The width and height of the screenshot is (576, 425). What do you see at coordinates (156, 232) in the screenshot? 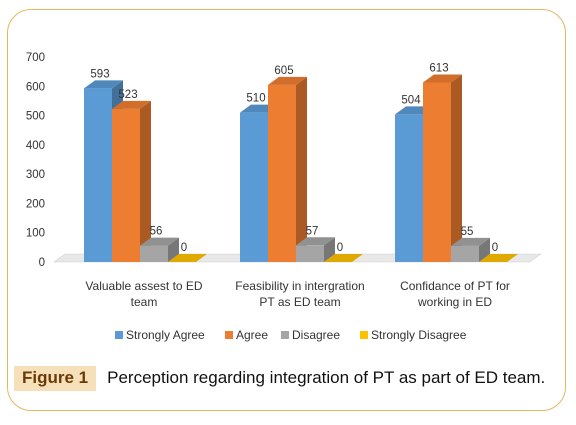
I see `data-label: 56` at bounding box center [156, 232].